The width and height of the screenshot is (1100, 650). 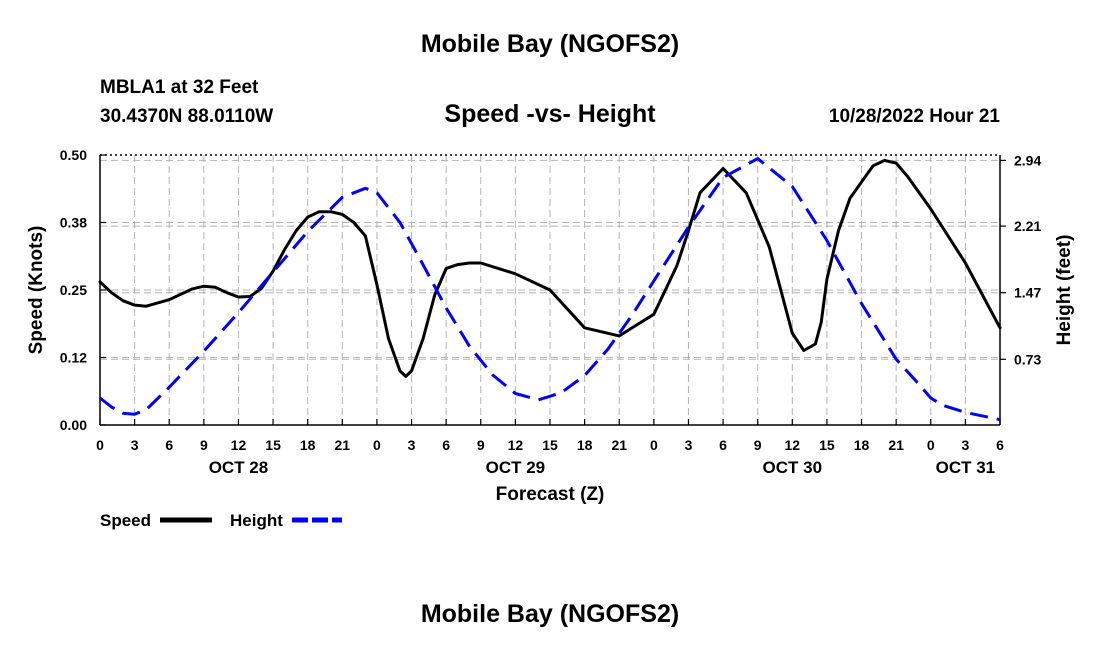 I want to click on x-axis-title: Forecast (Z), so click(x=550, y=494).